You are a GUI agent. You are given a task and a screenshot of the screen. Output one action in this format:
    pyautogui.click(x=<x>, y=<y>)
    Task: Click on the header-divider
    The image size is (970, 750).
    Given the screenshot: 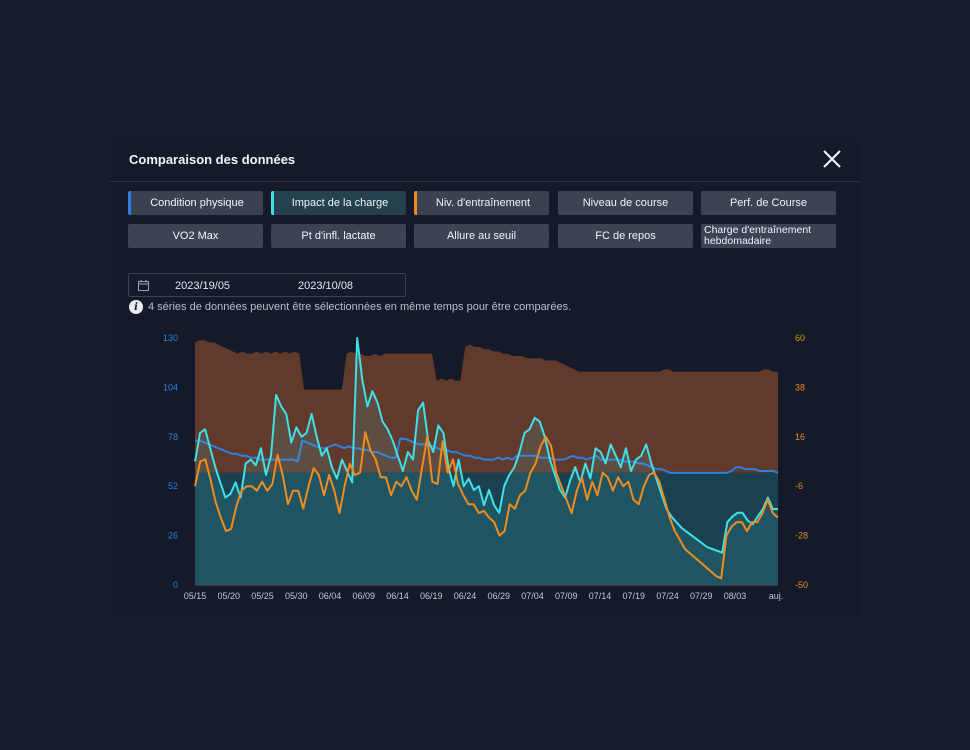 What is the action you would take?
    pyautogui.click(x=485, y=181)
    